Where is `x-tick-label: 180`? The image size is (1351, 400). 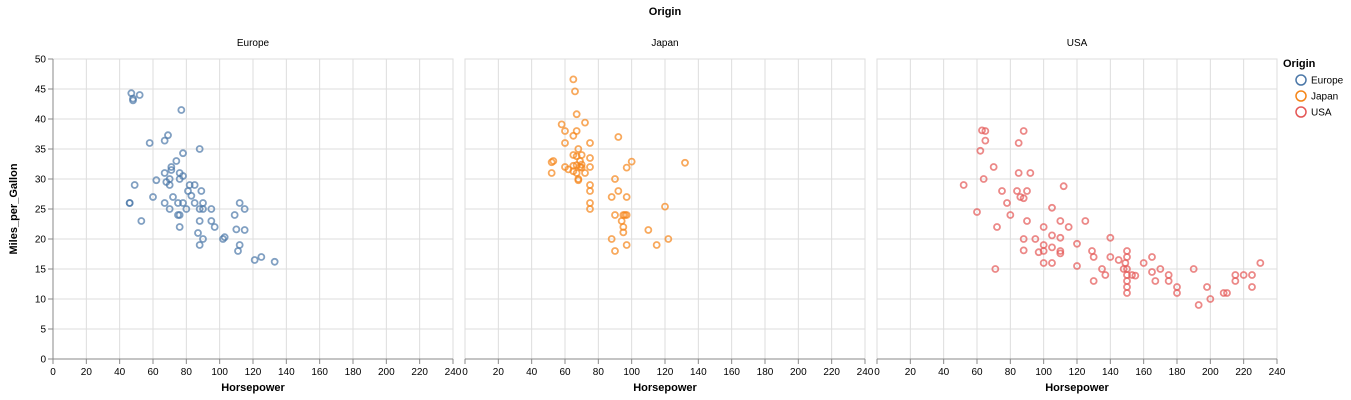
x-tick-label: 180 is located at coordinates (353, 372).